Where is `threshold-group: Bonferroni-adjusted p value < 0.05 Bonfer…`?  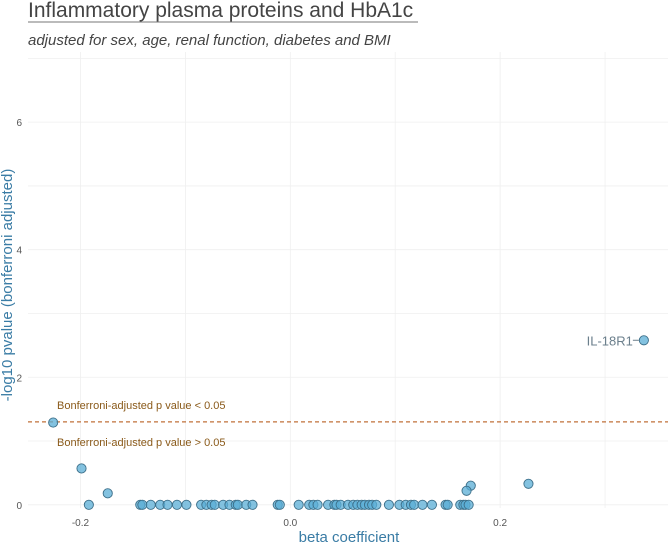 threshold-group: Bonferroni-adjusted p value < 0.05 Bonfer… is located at coordinates (348, 424).